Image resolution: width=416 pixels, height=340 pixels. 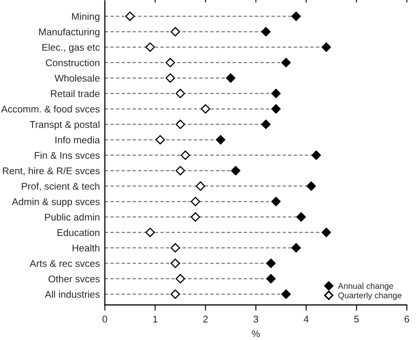 What do you see at coordinates (105, 319) in the screenshot?
I see `x-tick-label: 0` at bounding box center [105, 319].